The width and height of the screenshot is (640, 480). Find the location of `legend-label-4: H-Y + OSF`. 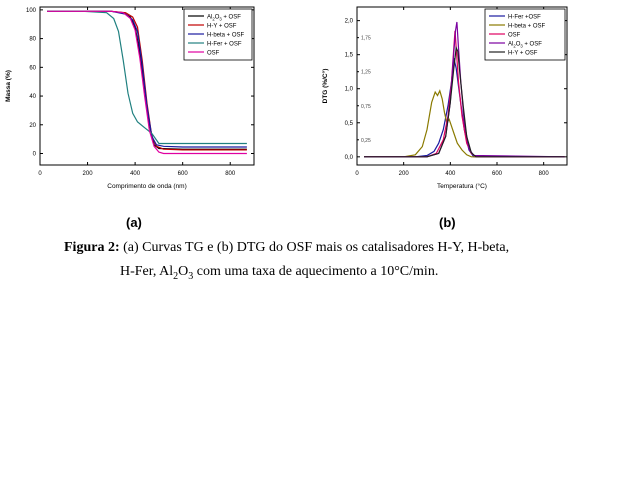

legend-label-4: H-Y + OSF is located at coordinates (523, 54).